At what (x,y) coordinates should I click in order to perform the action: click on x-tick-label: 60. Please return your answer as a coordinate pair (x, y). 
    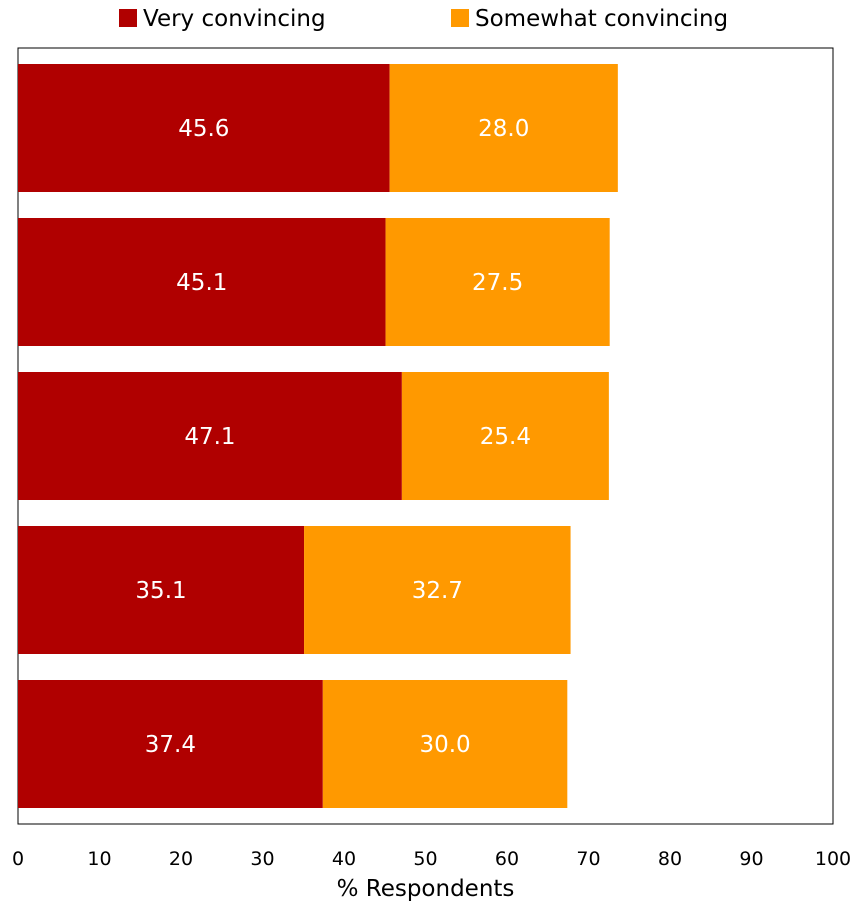
    Looking at the image, I should click on (507, 859).